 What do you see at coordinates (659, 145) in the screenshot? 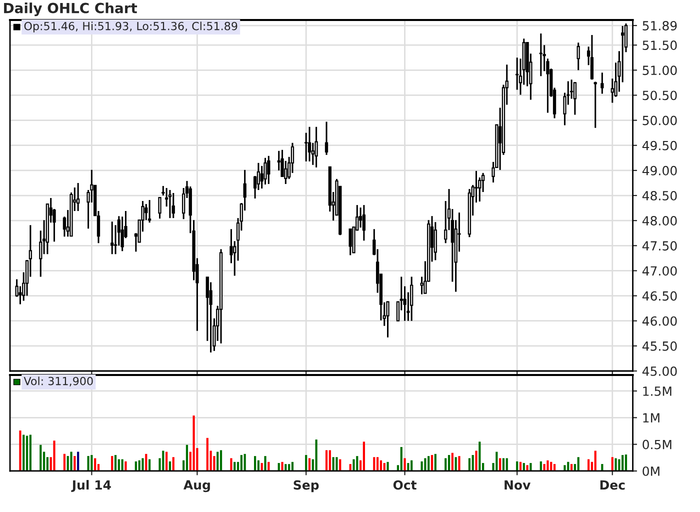
I see `y-tick-label: 49.50` at bounding box center [659, 145].